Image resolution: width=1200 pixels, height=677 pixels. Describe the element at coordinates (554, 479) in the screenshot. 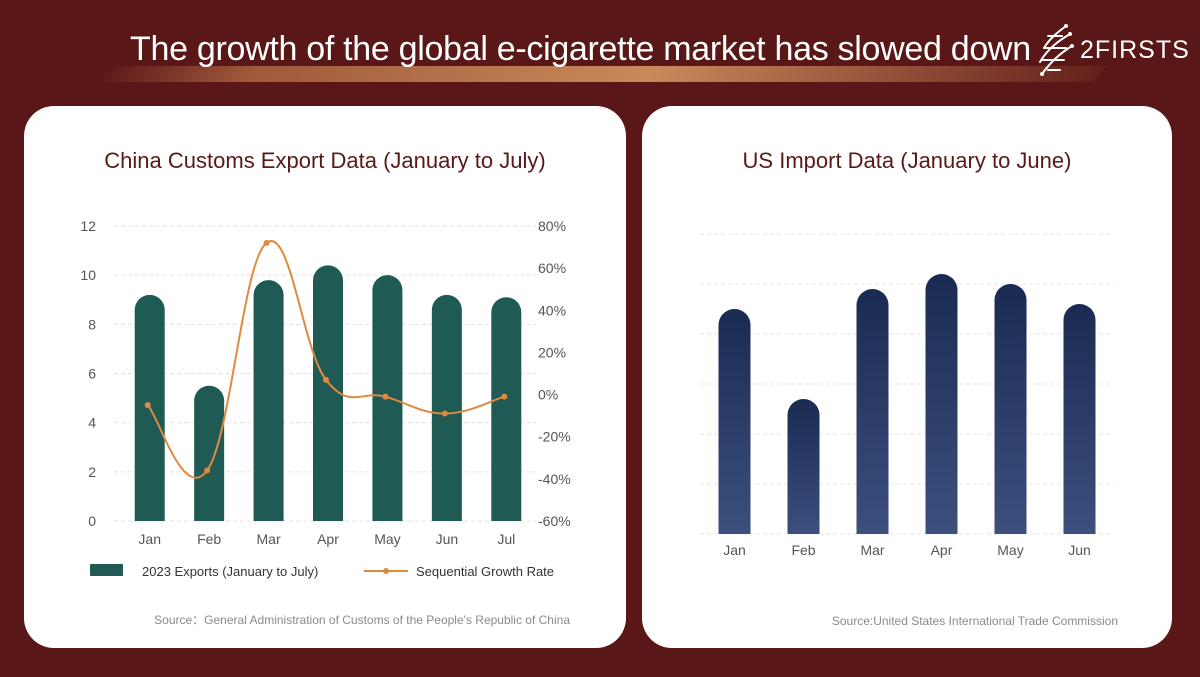

I see `y2-tick-label: -40%` at that location.